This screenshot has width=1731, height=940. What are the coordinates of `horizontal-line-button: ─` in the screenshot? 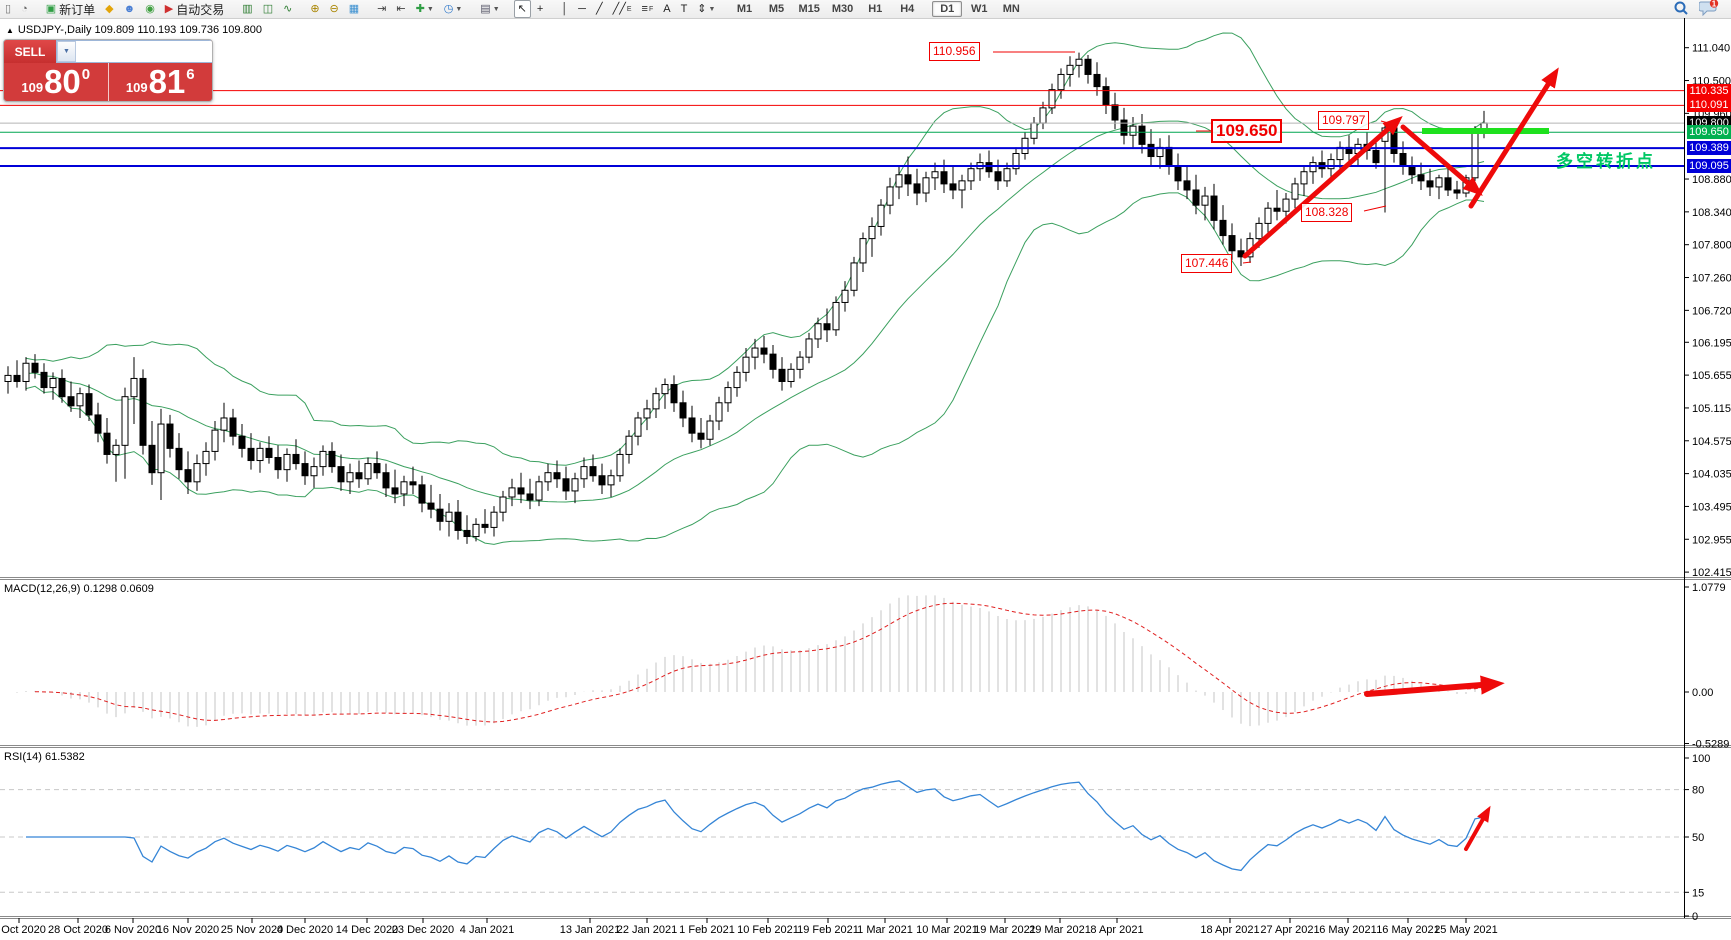 It's located at (582, 9).